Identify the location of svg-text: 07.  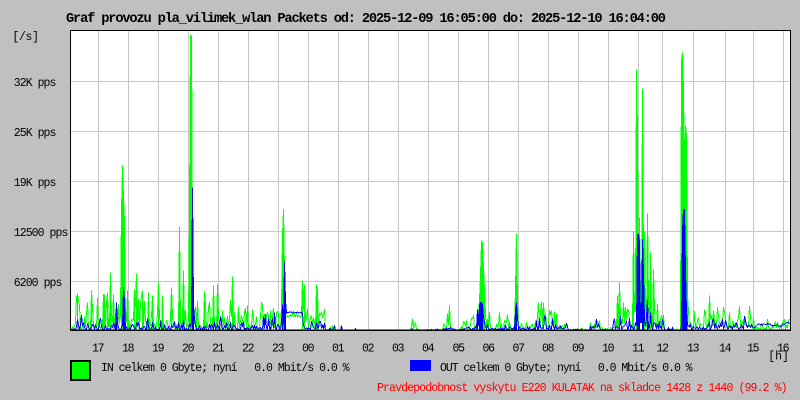
(519, 349).